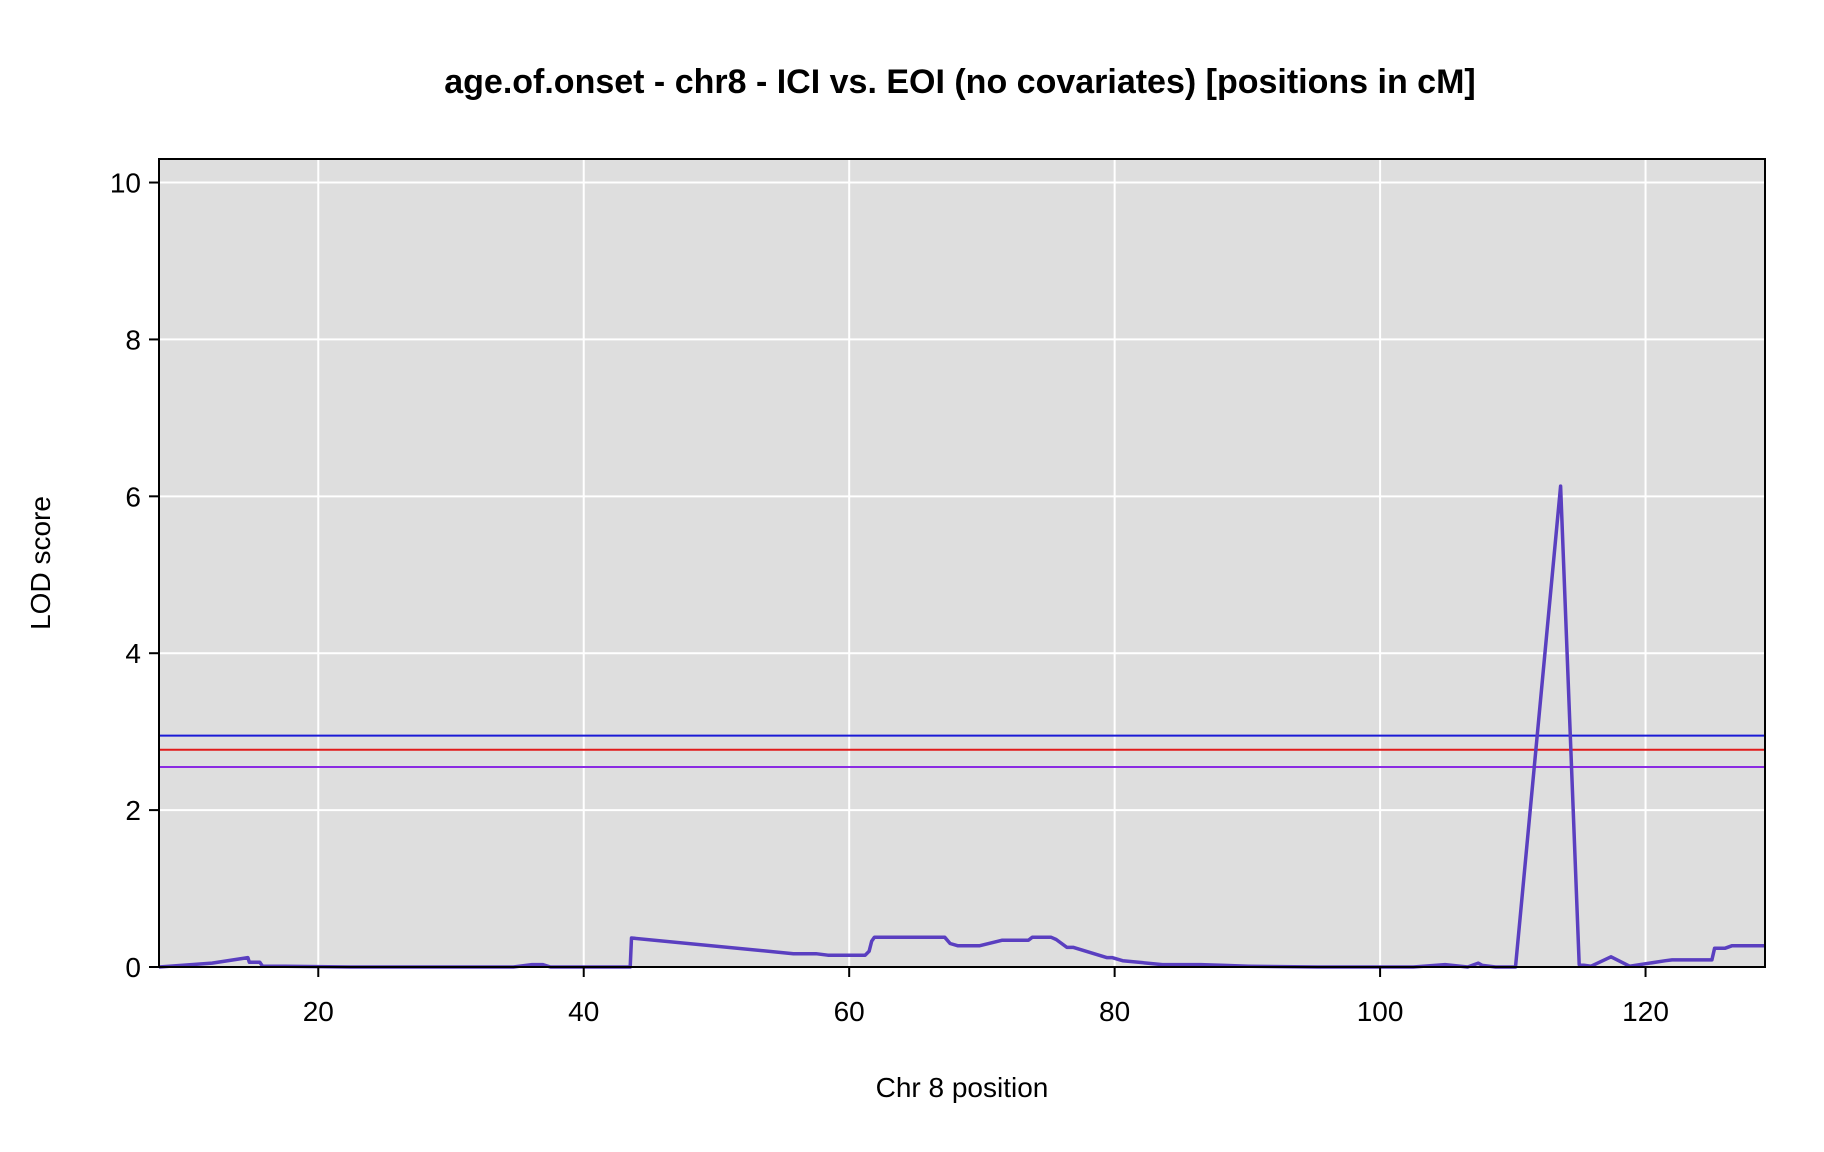 Image resolution: width=1824 pixels, height=1152 pixels. What do you see at coordinates (125, 183) in the screenshot?
I see `y-tick-label-5: 10` at bounding box center [125, 183].